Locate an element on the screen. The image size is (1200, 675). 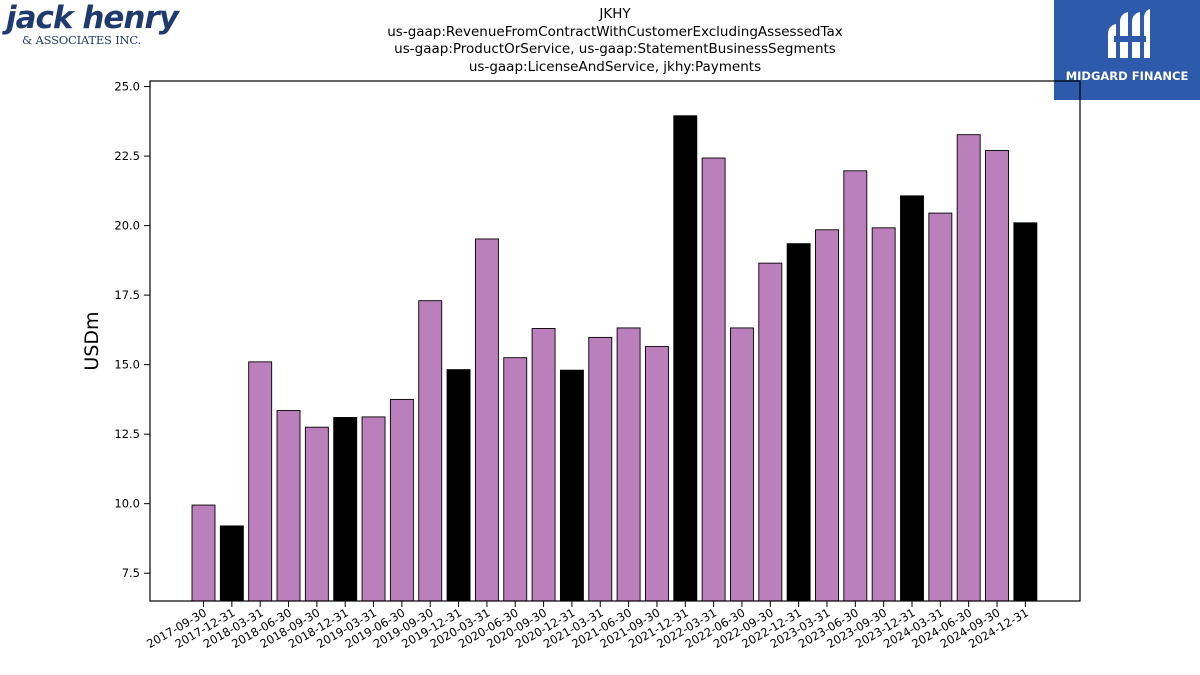
y-tick-label: 20.0 is located at coordinates (127, 226).